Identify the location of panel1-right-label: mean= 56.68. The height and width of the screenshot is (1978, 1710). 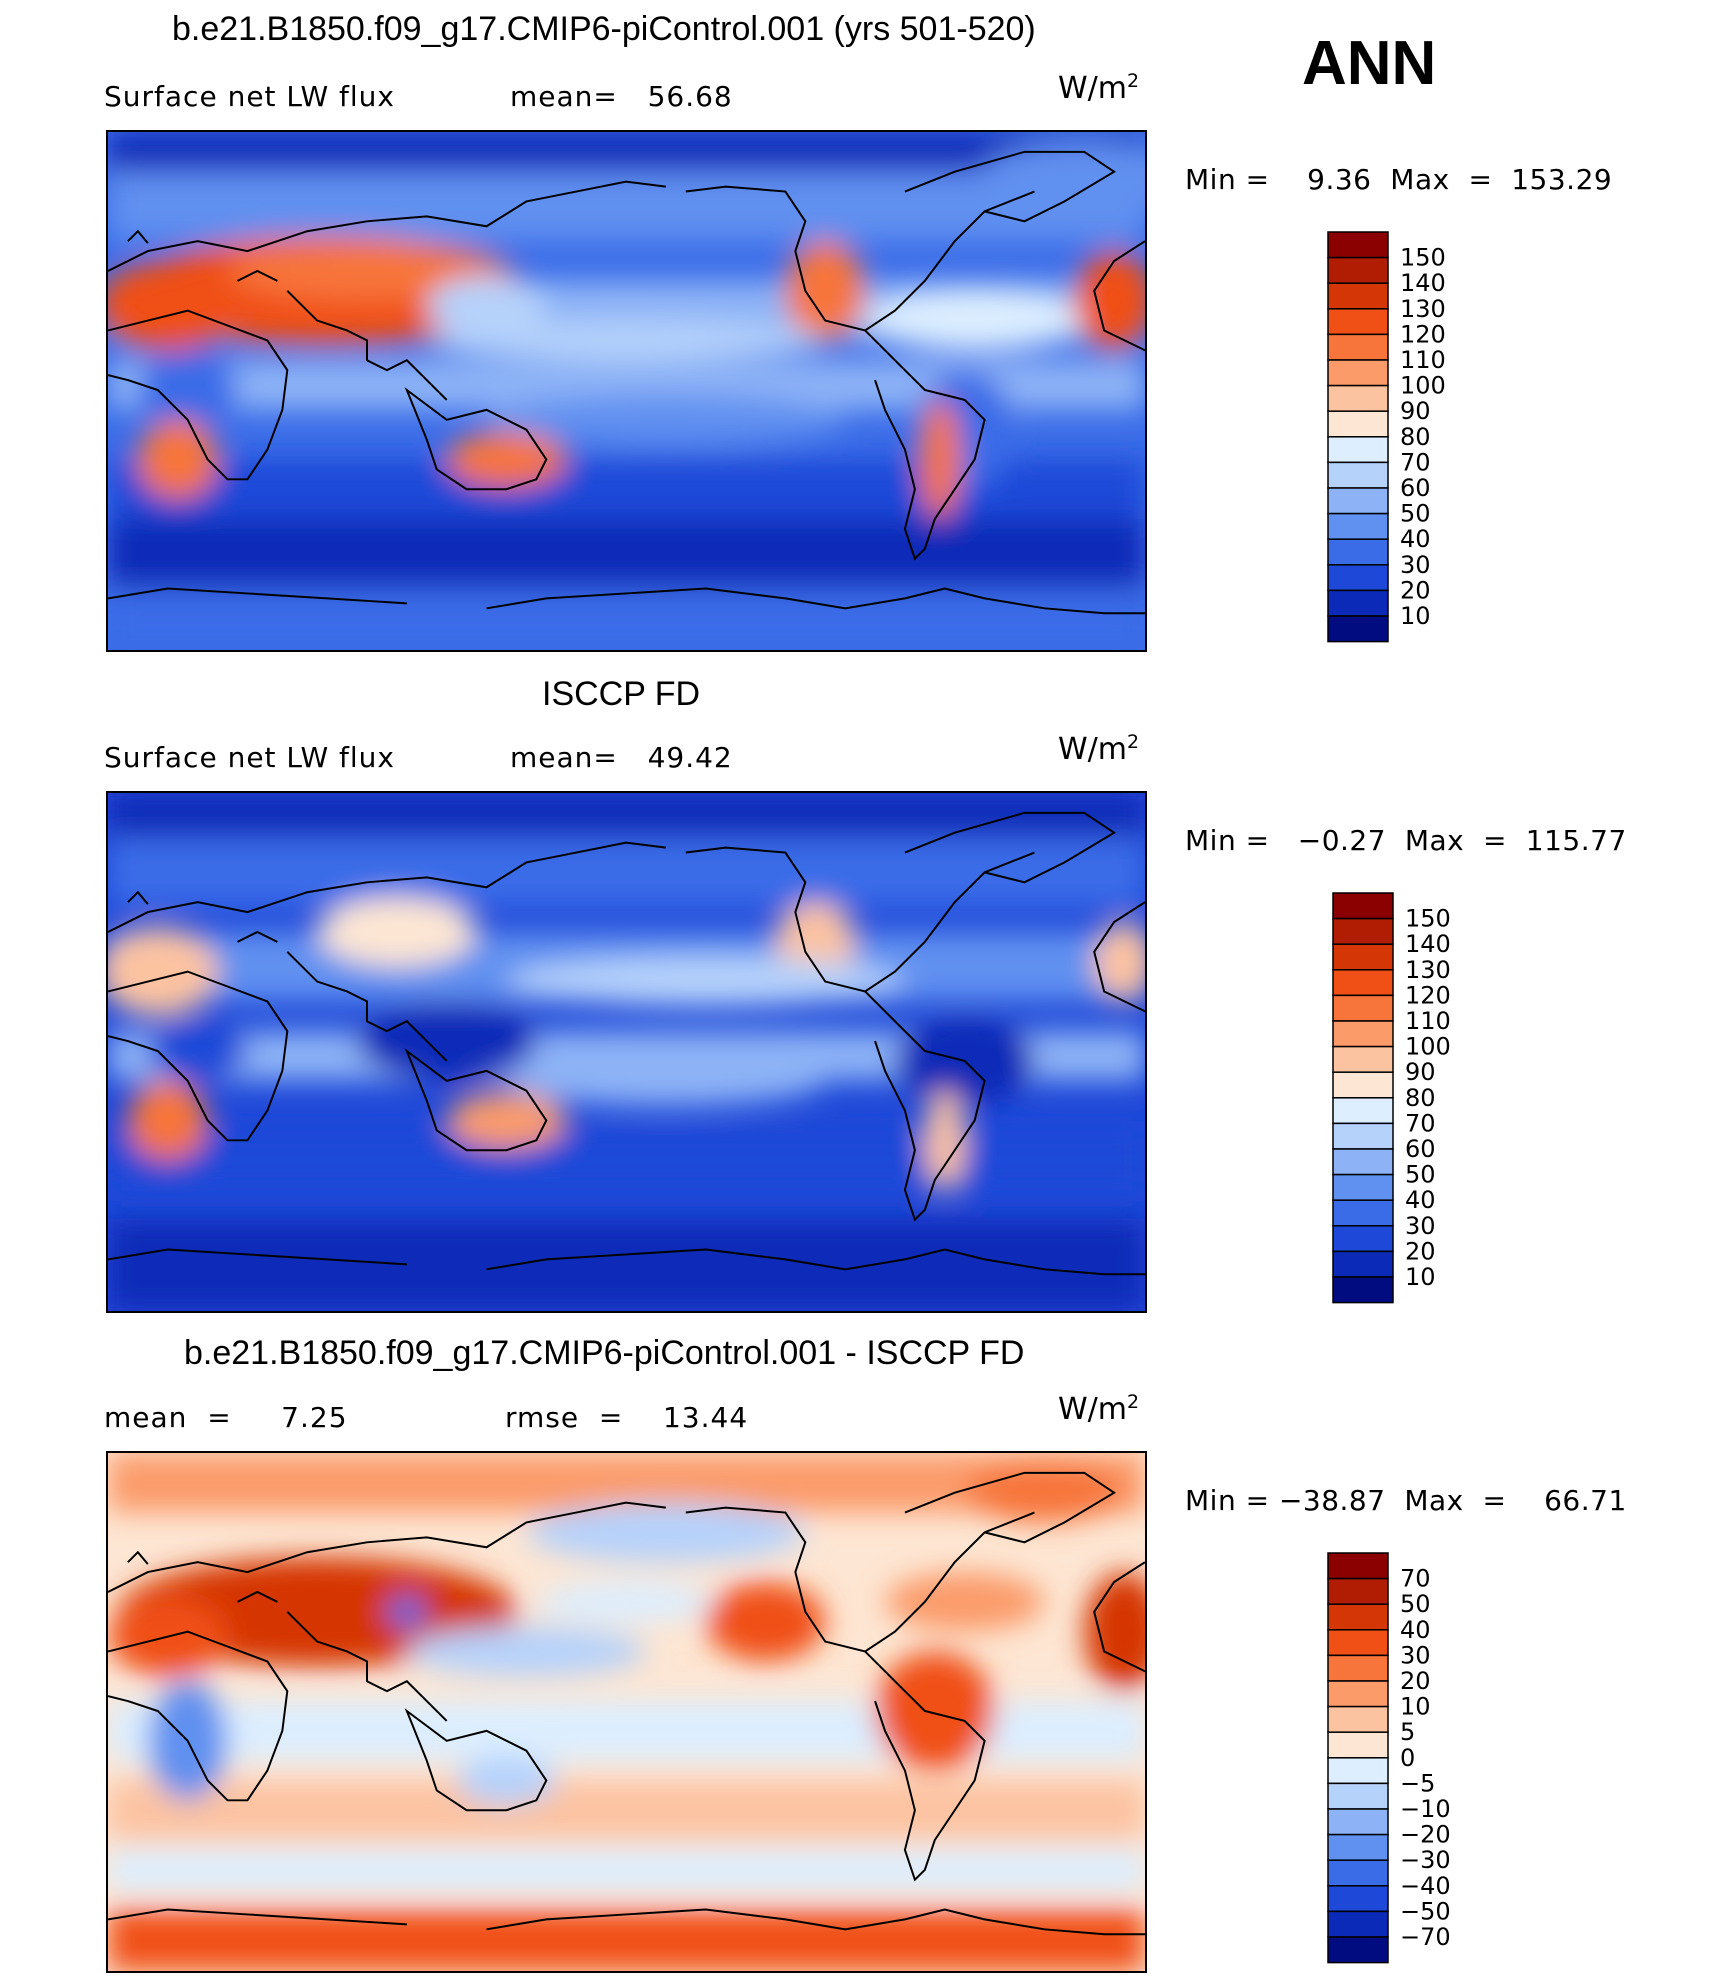
(621, 96).